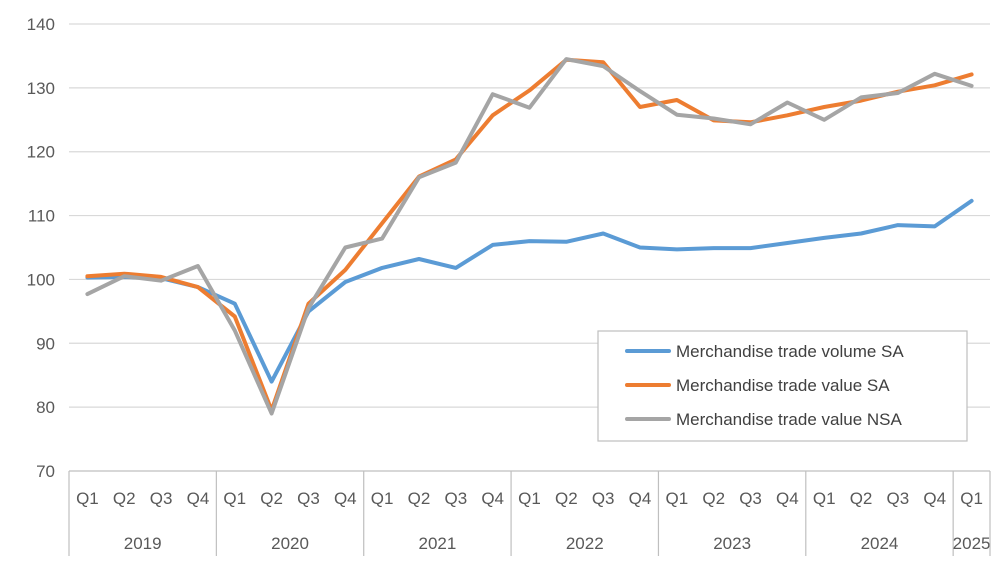 Image resolution: width=1000 pixels, height=567 pixels. I want to click on y-tick-label: 120, so click(41, 152).